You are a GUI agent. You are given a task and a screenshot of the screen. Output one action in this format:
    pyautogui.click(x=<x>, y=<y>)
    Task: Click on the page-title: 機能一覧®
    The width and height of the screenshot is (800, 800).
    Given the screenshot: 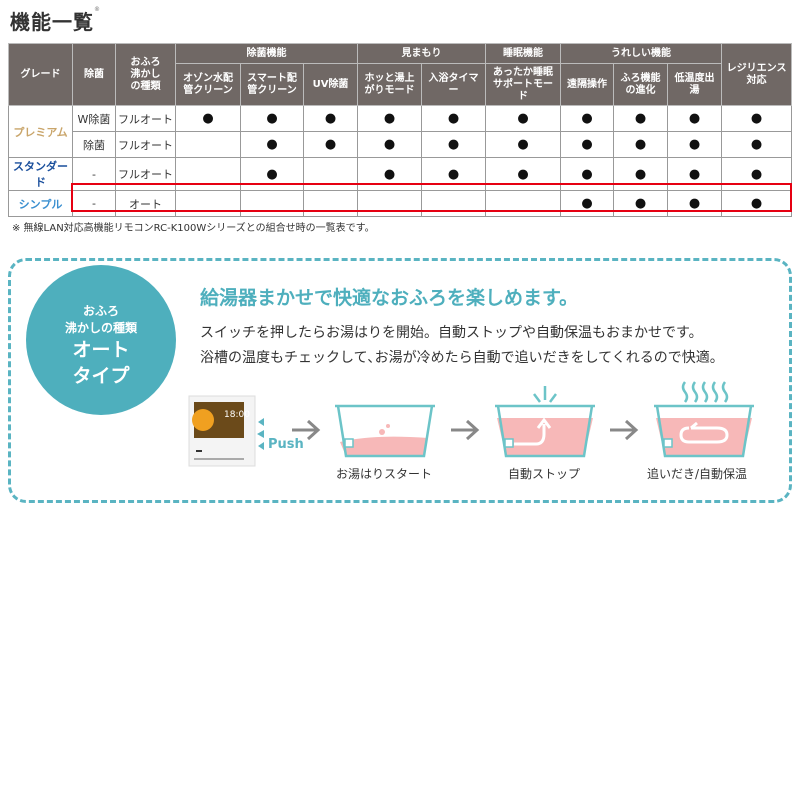 What is the action you would take?
    pyautogui.click(x=55, y=20)
    